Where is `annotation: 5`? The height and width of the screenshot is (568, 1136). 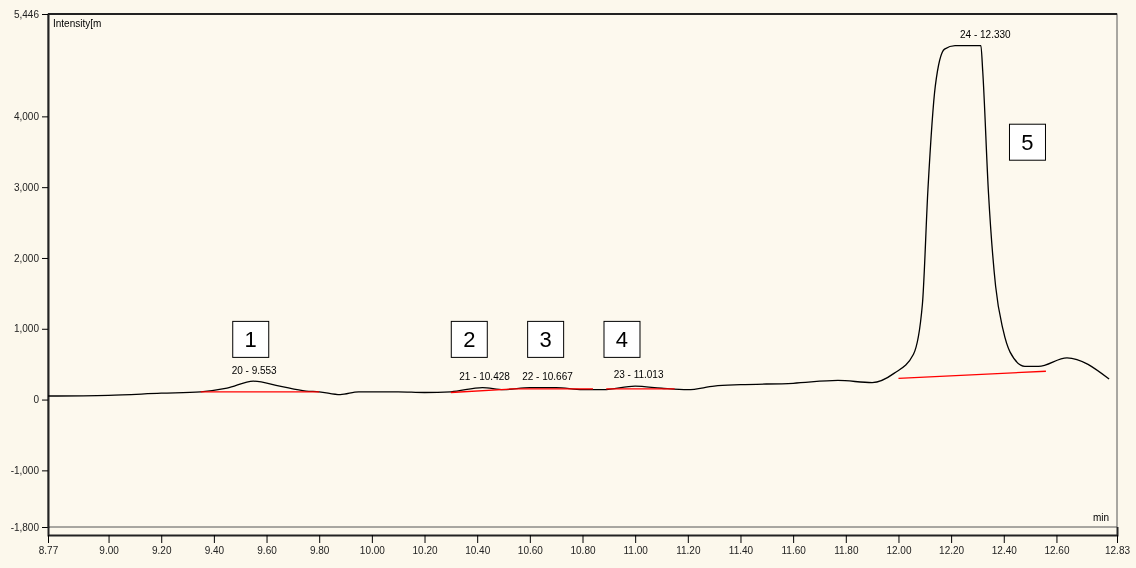 annotation: 5 is located at coordinates (1027, 143).